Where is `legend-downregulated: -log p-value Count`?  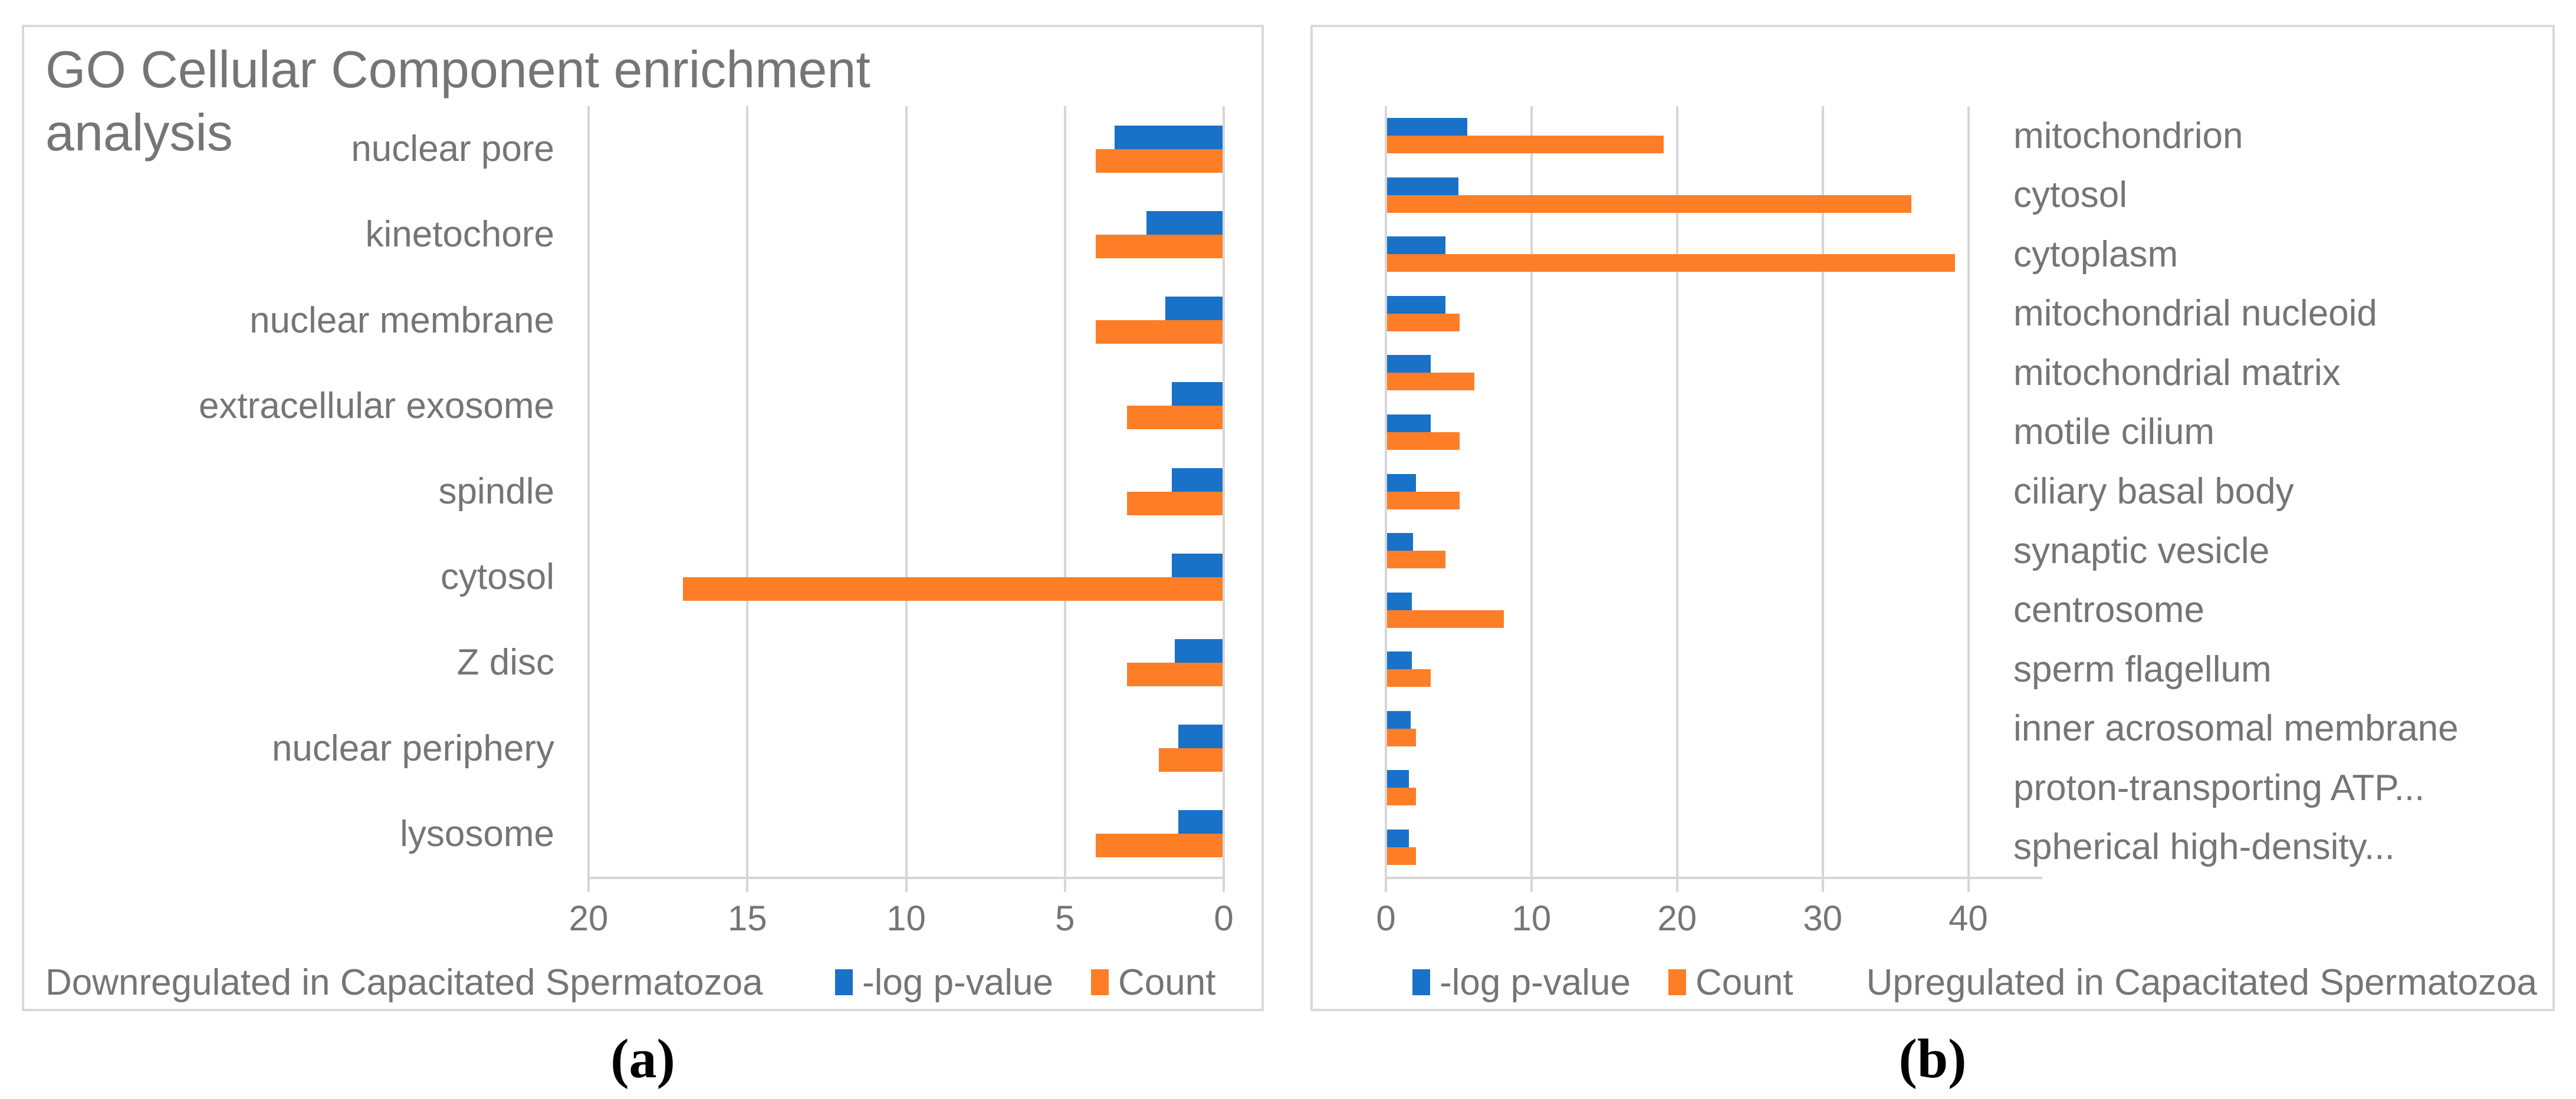
legend-downregulated: -log p-value Count is located at coordinates (1025, 982).